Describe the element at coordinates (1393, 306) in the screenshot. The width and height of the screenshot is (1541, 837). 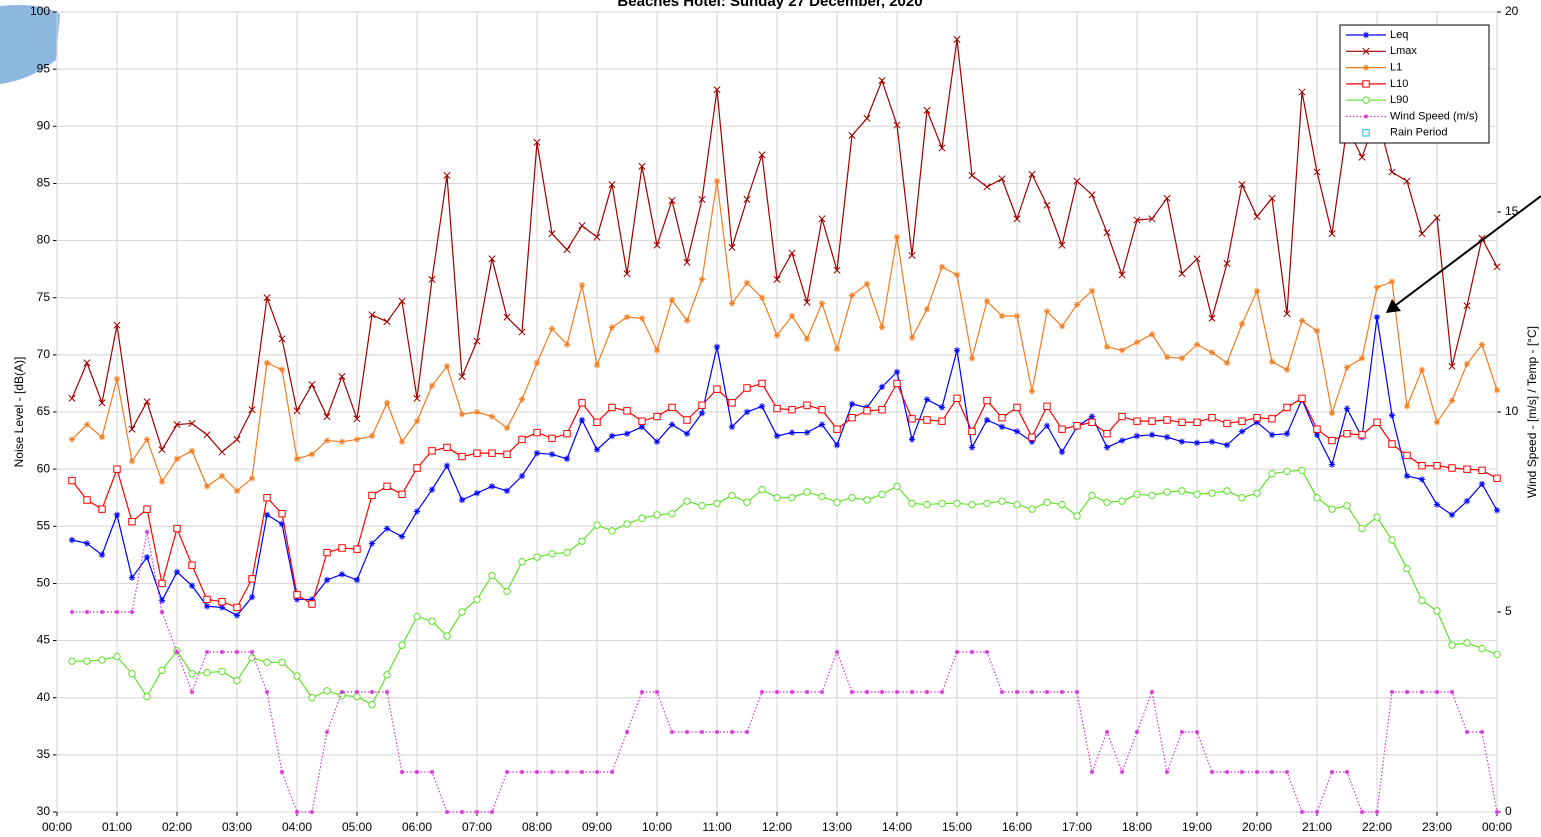
I see `annotation-arrowhead` at that location.